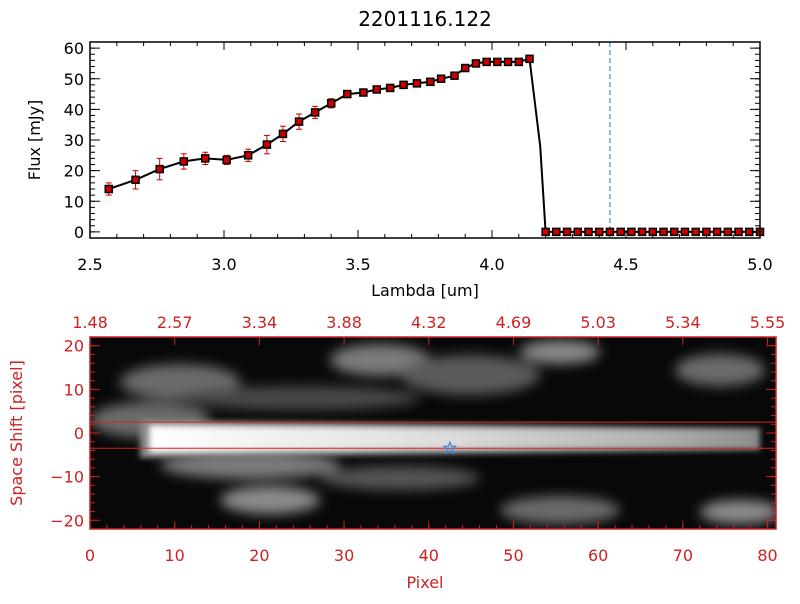 The image size is (800, 604). I want to click on image-y-tick-label: 0, so click(79, 433).